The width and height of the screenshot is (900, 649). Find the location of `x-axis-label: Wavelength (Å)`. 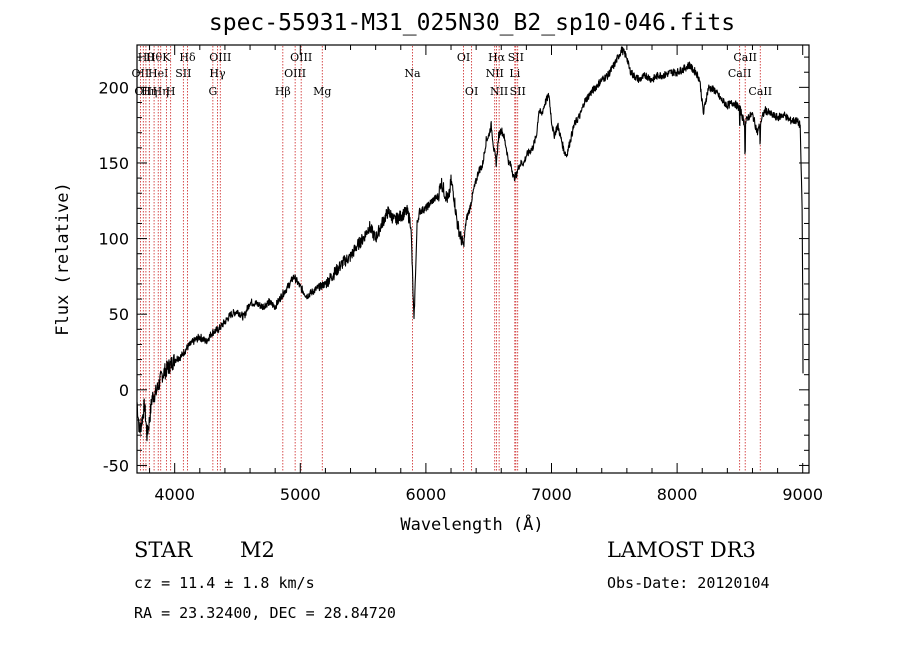

x-axis-label: Wavelength (Å) is located at coordinates (471, 524).